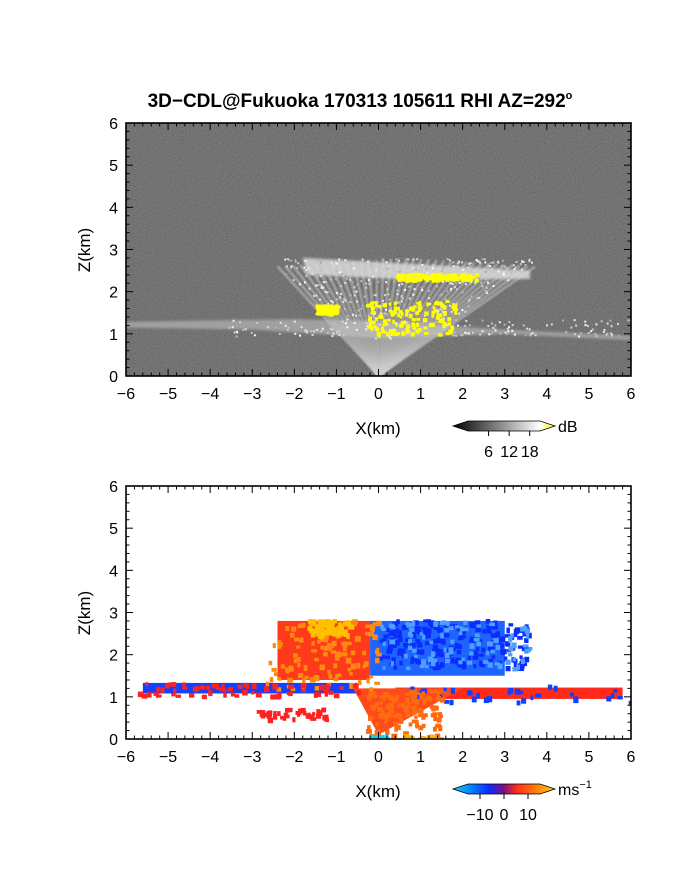 The width and height of the screenshot is (680, 880). Describe the element at coordinates (374, 737) in the screenshot. I see `velocity-pixel-strong-negative` at that location.